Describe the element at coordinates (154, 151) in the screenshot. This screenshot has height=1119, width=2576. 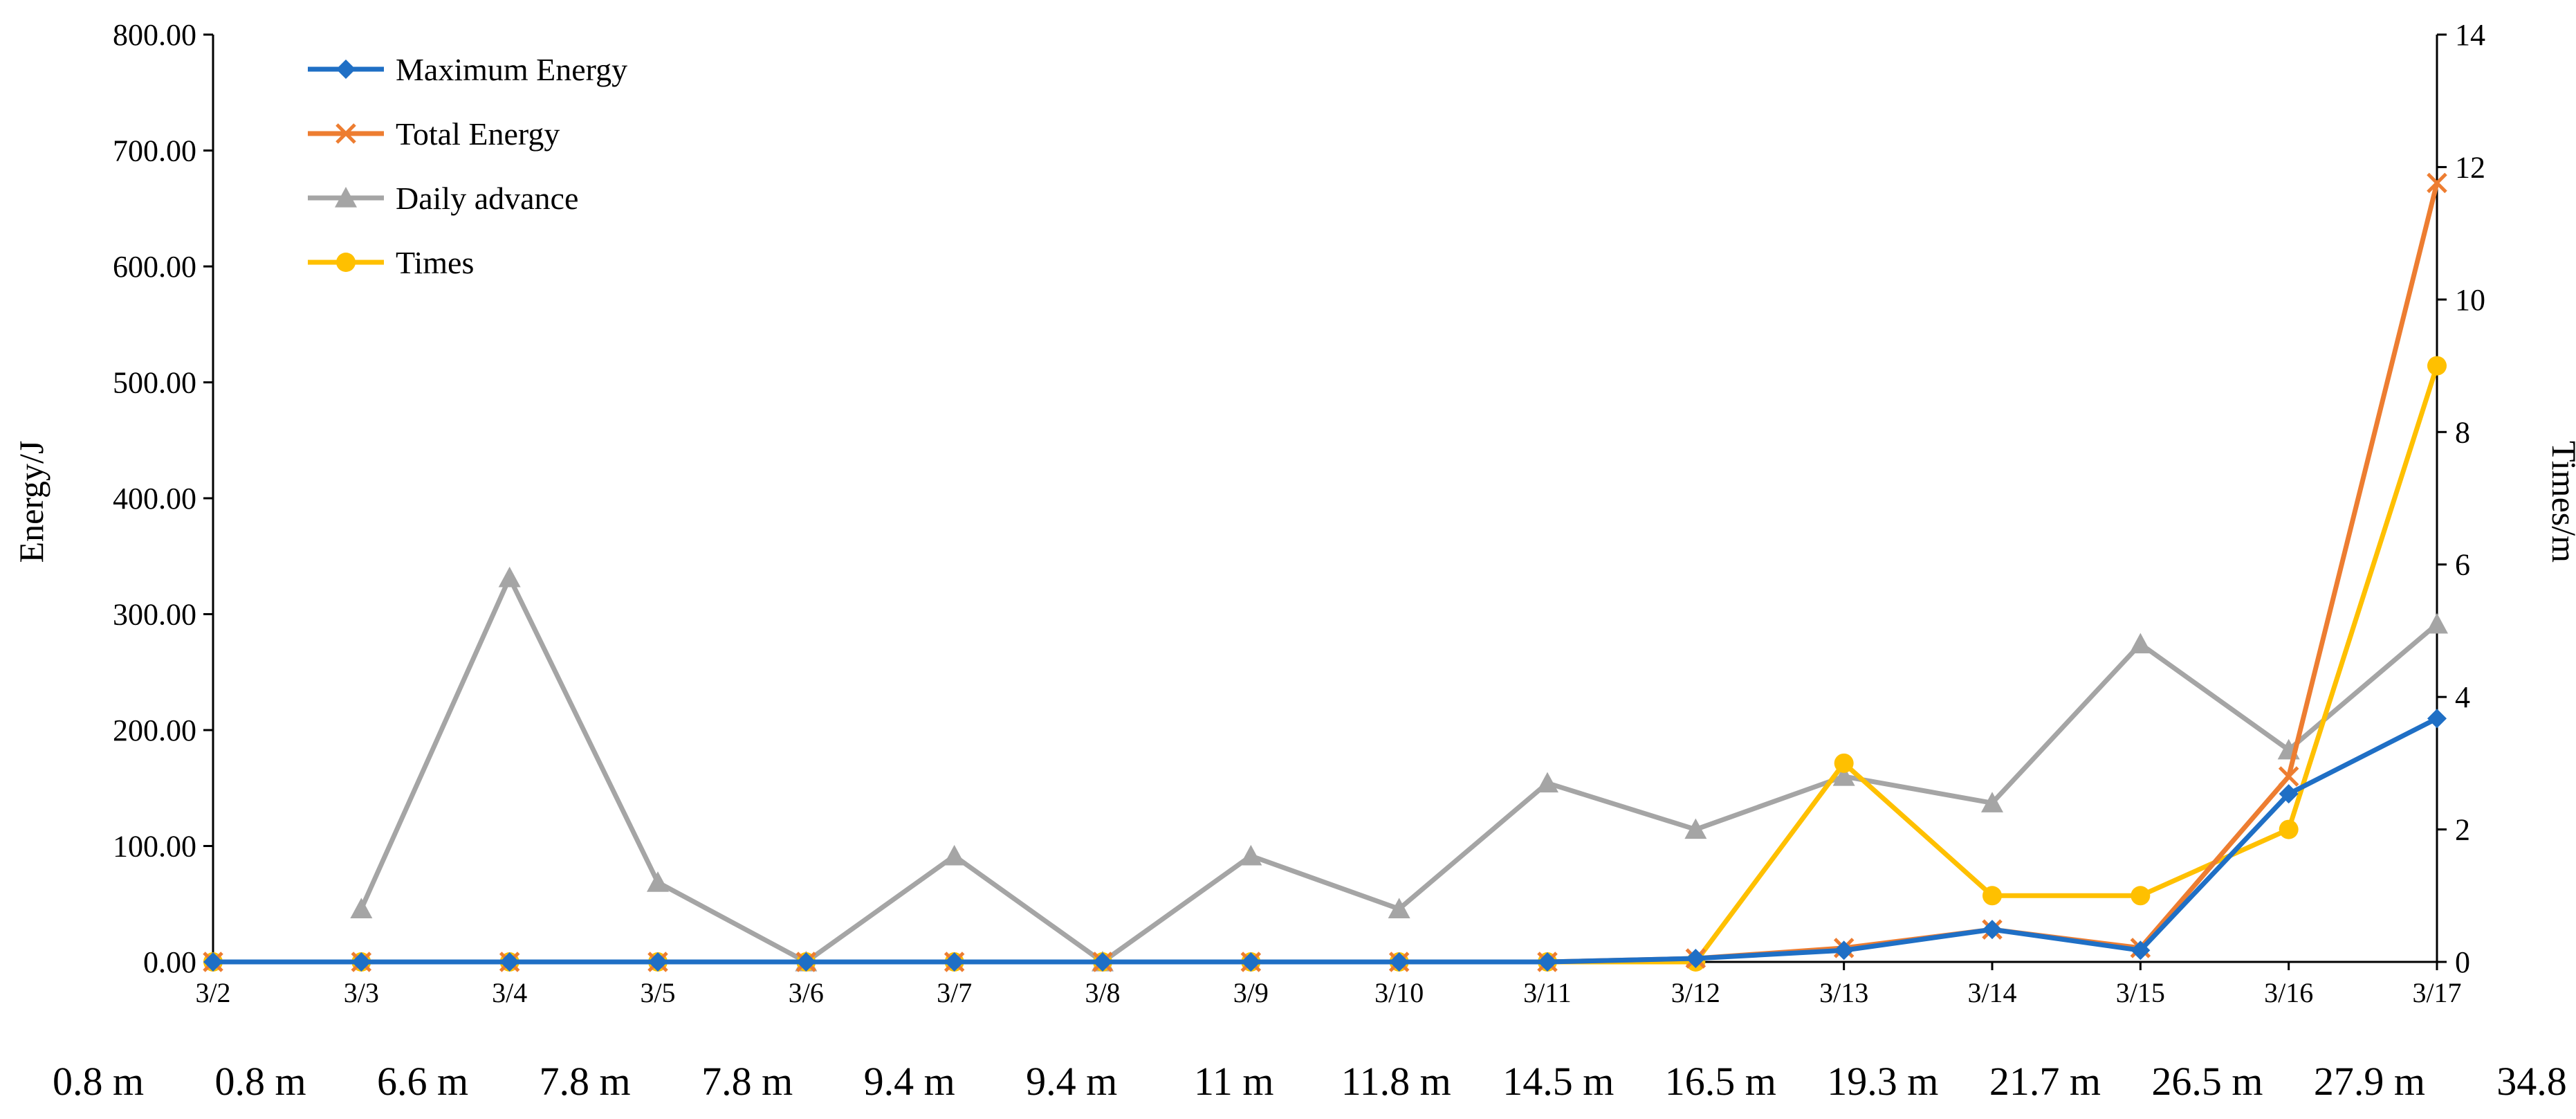
I see `left-tick-label: 700.00` at that location.